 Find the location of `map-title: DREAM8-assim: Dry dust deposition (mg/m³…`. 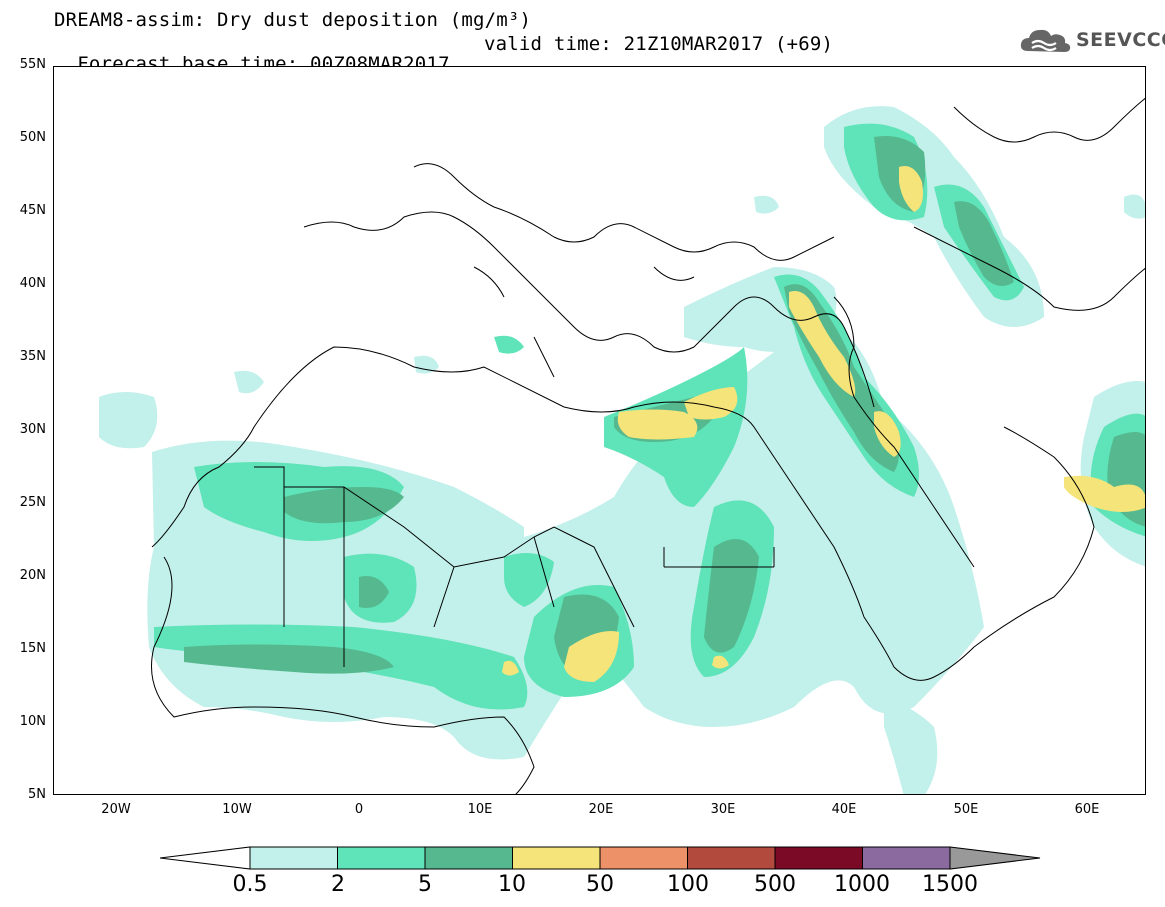

map-title: DREAM8-assim: Dry dust deposition (mg/m³… is located at coordinates (293, 20).